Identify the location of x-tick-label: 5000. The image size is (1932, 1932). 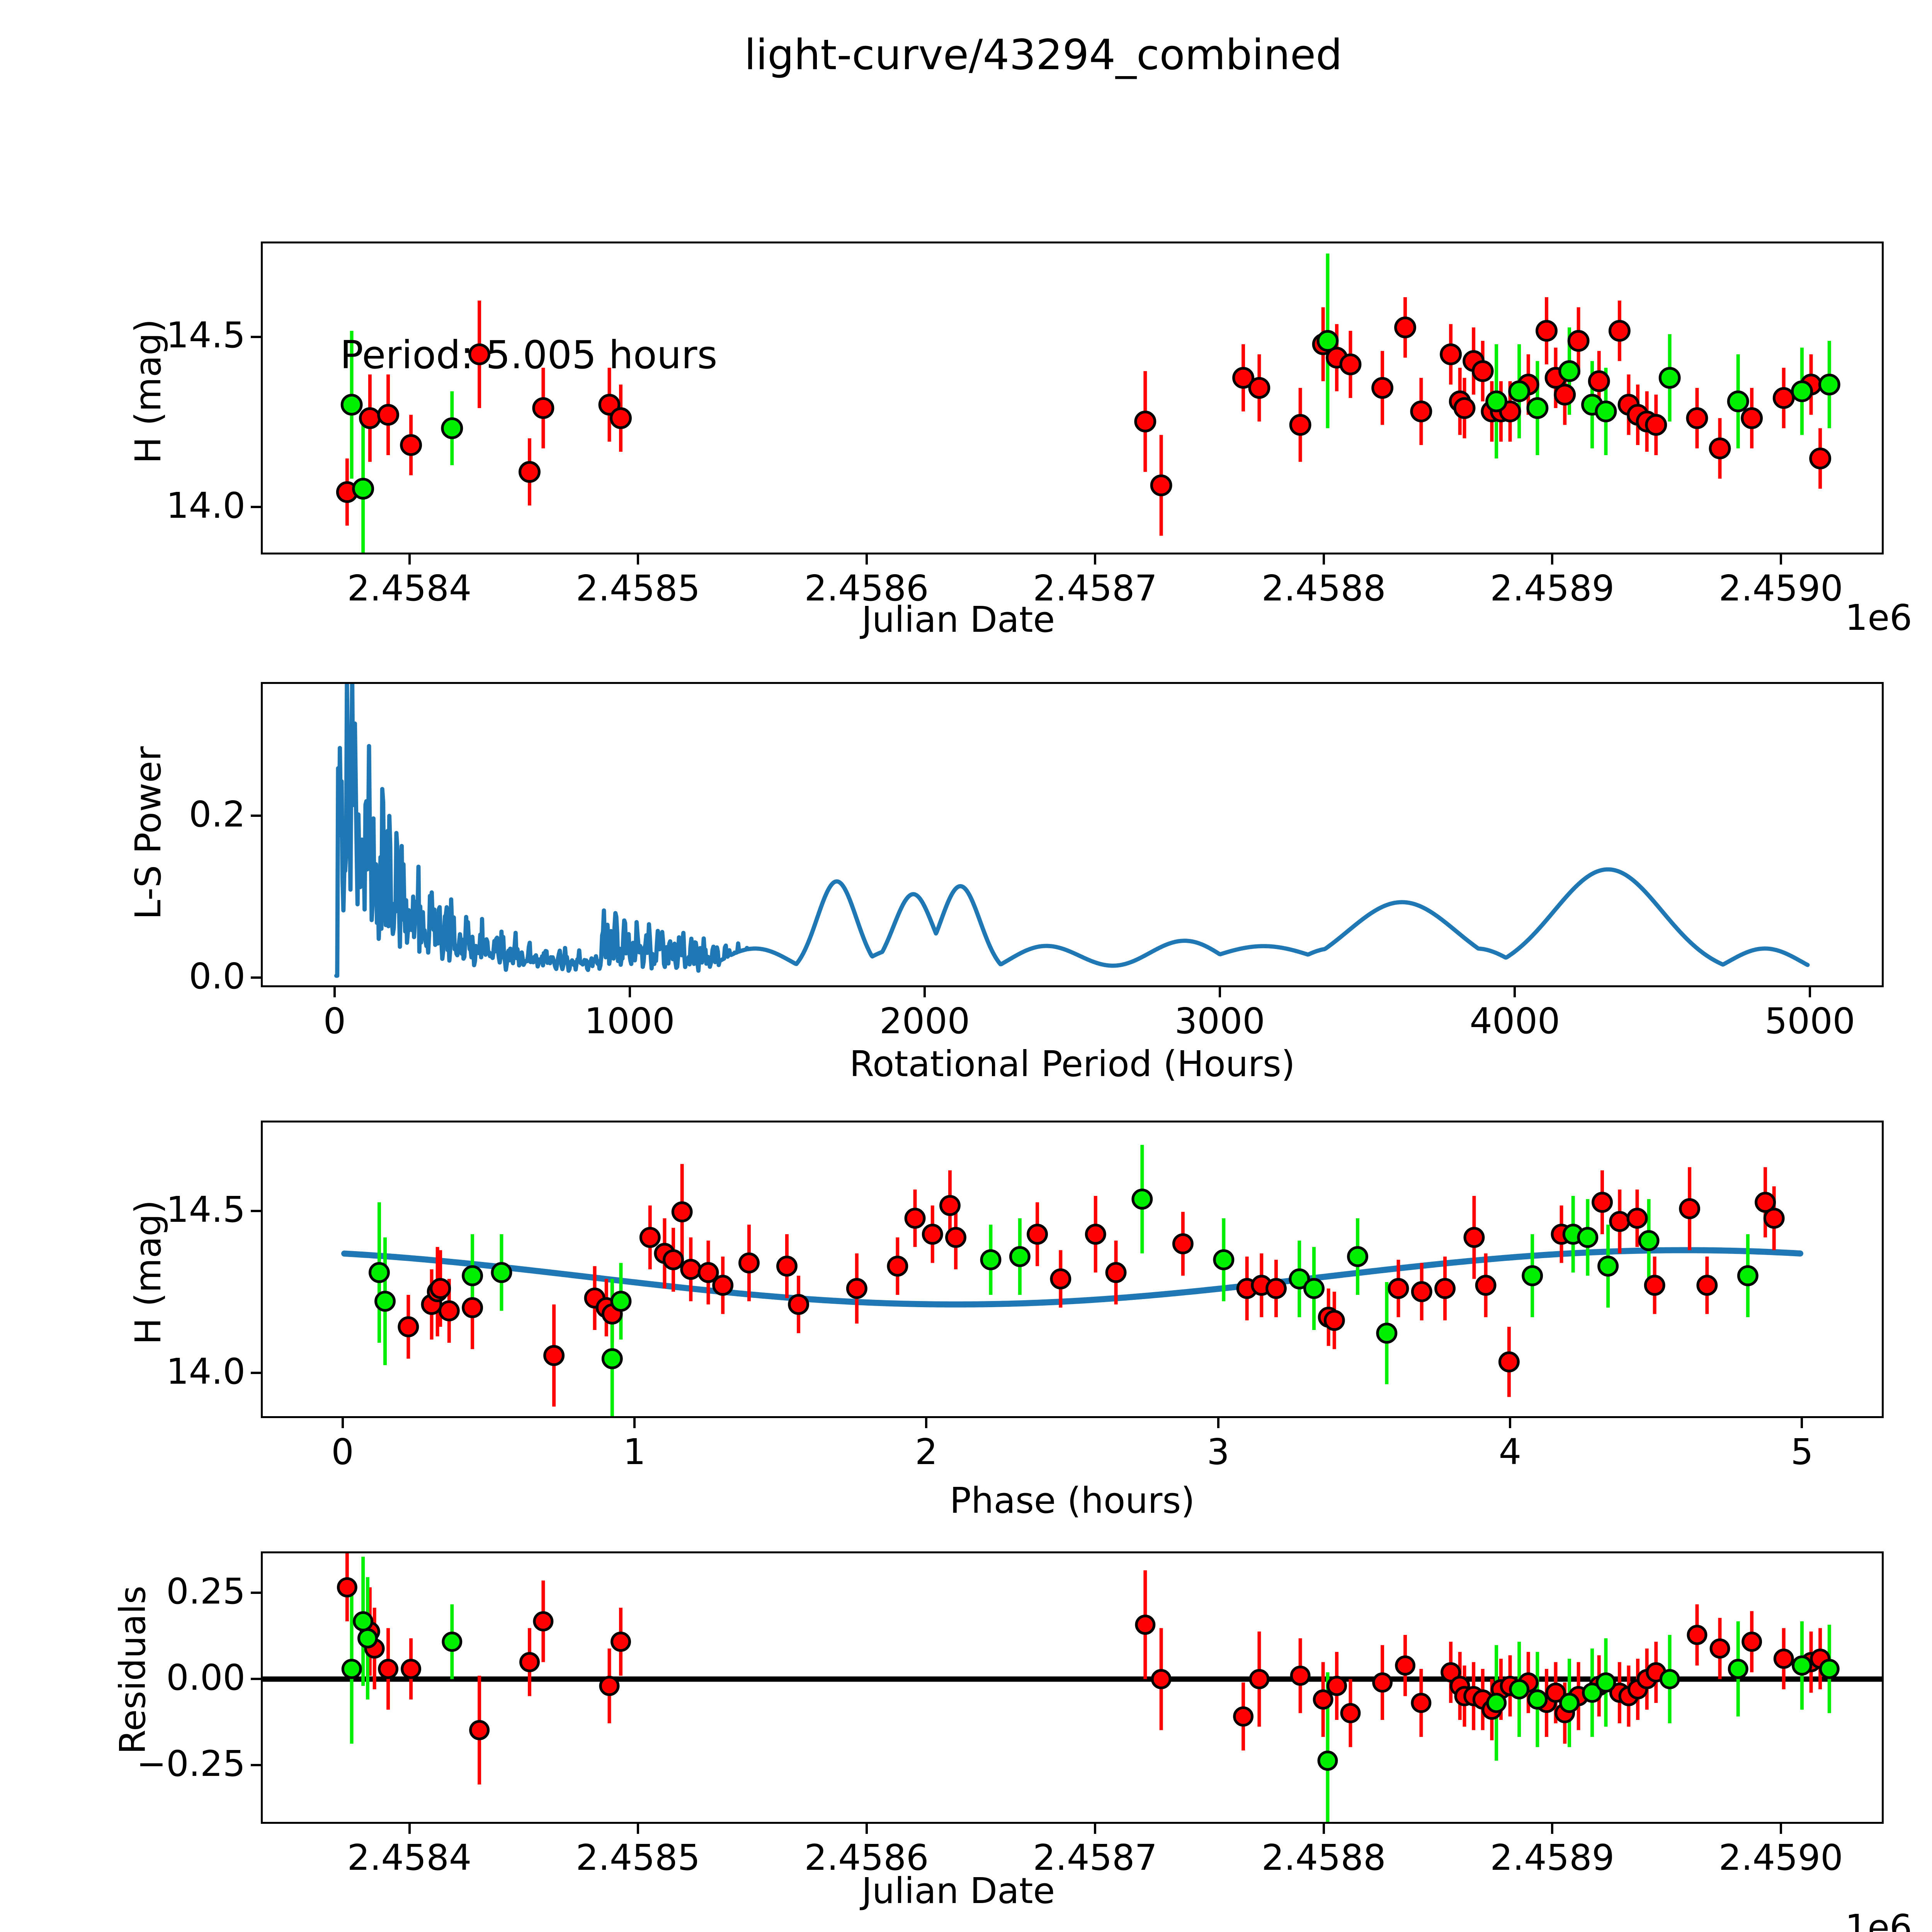
(1810, 1021).